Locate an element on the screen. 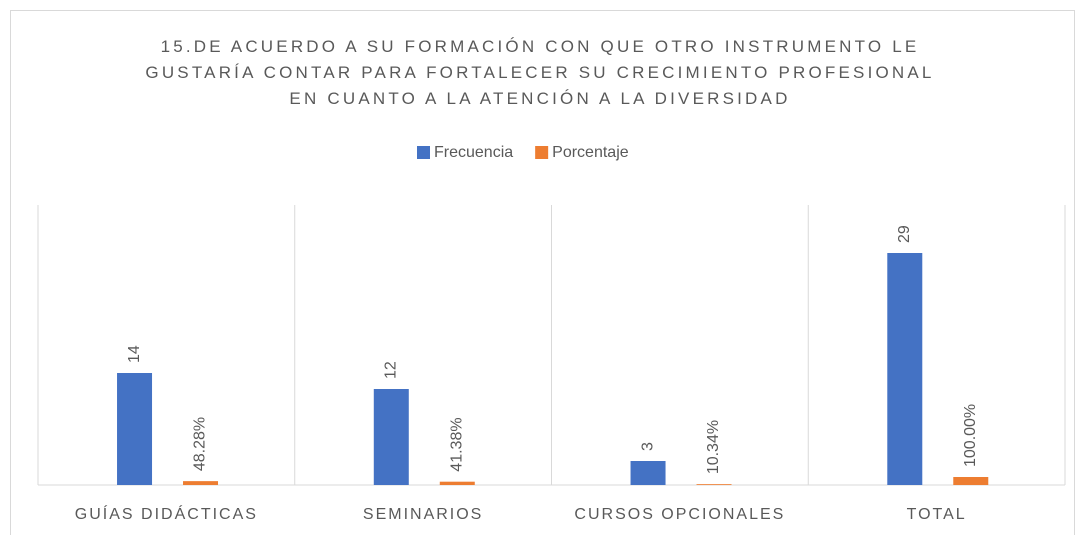 This screenshot has width=1080, height=535. data-label: 12 is located at coordinates (391, 370).